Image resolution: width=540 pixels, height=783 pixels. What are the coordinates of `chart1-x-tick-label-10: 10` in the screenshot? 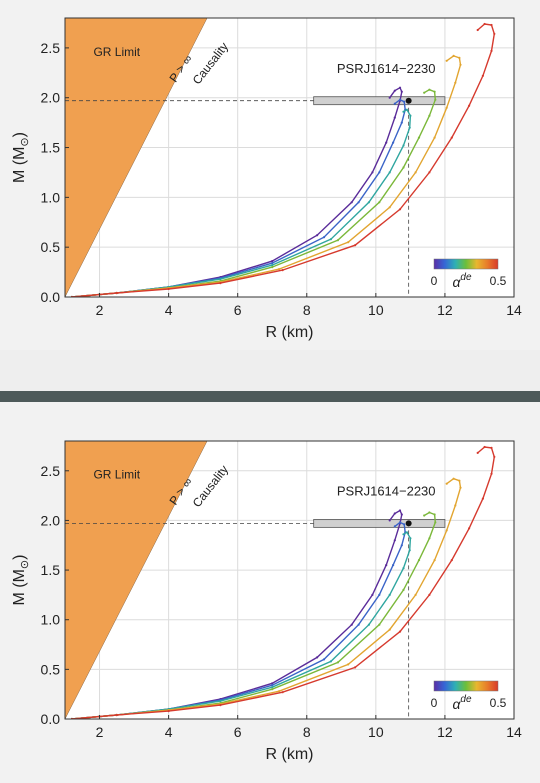 It's located at (376, 732).